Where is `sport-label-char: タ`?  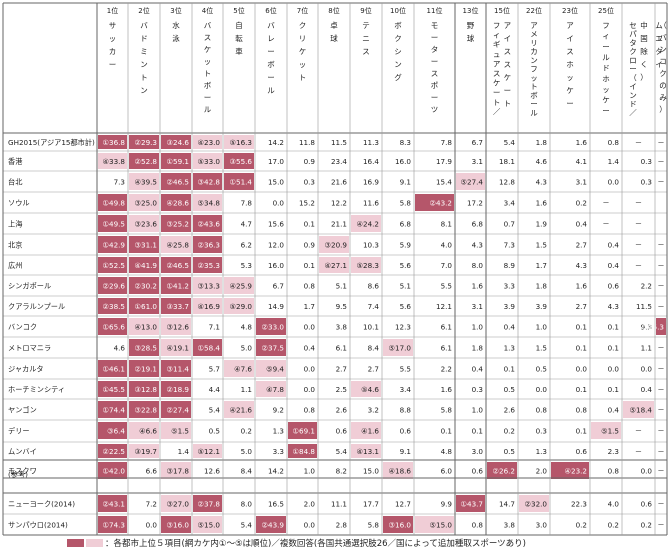
sport-label-char: タ is located at coordinates (435, 49).